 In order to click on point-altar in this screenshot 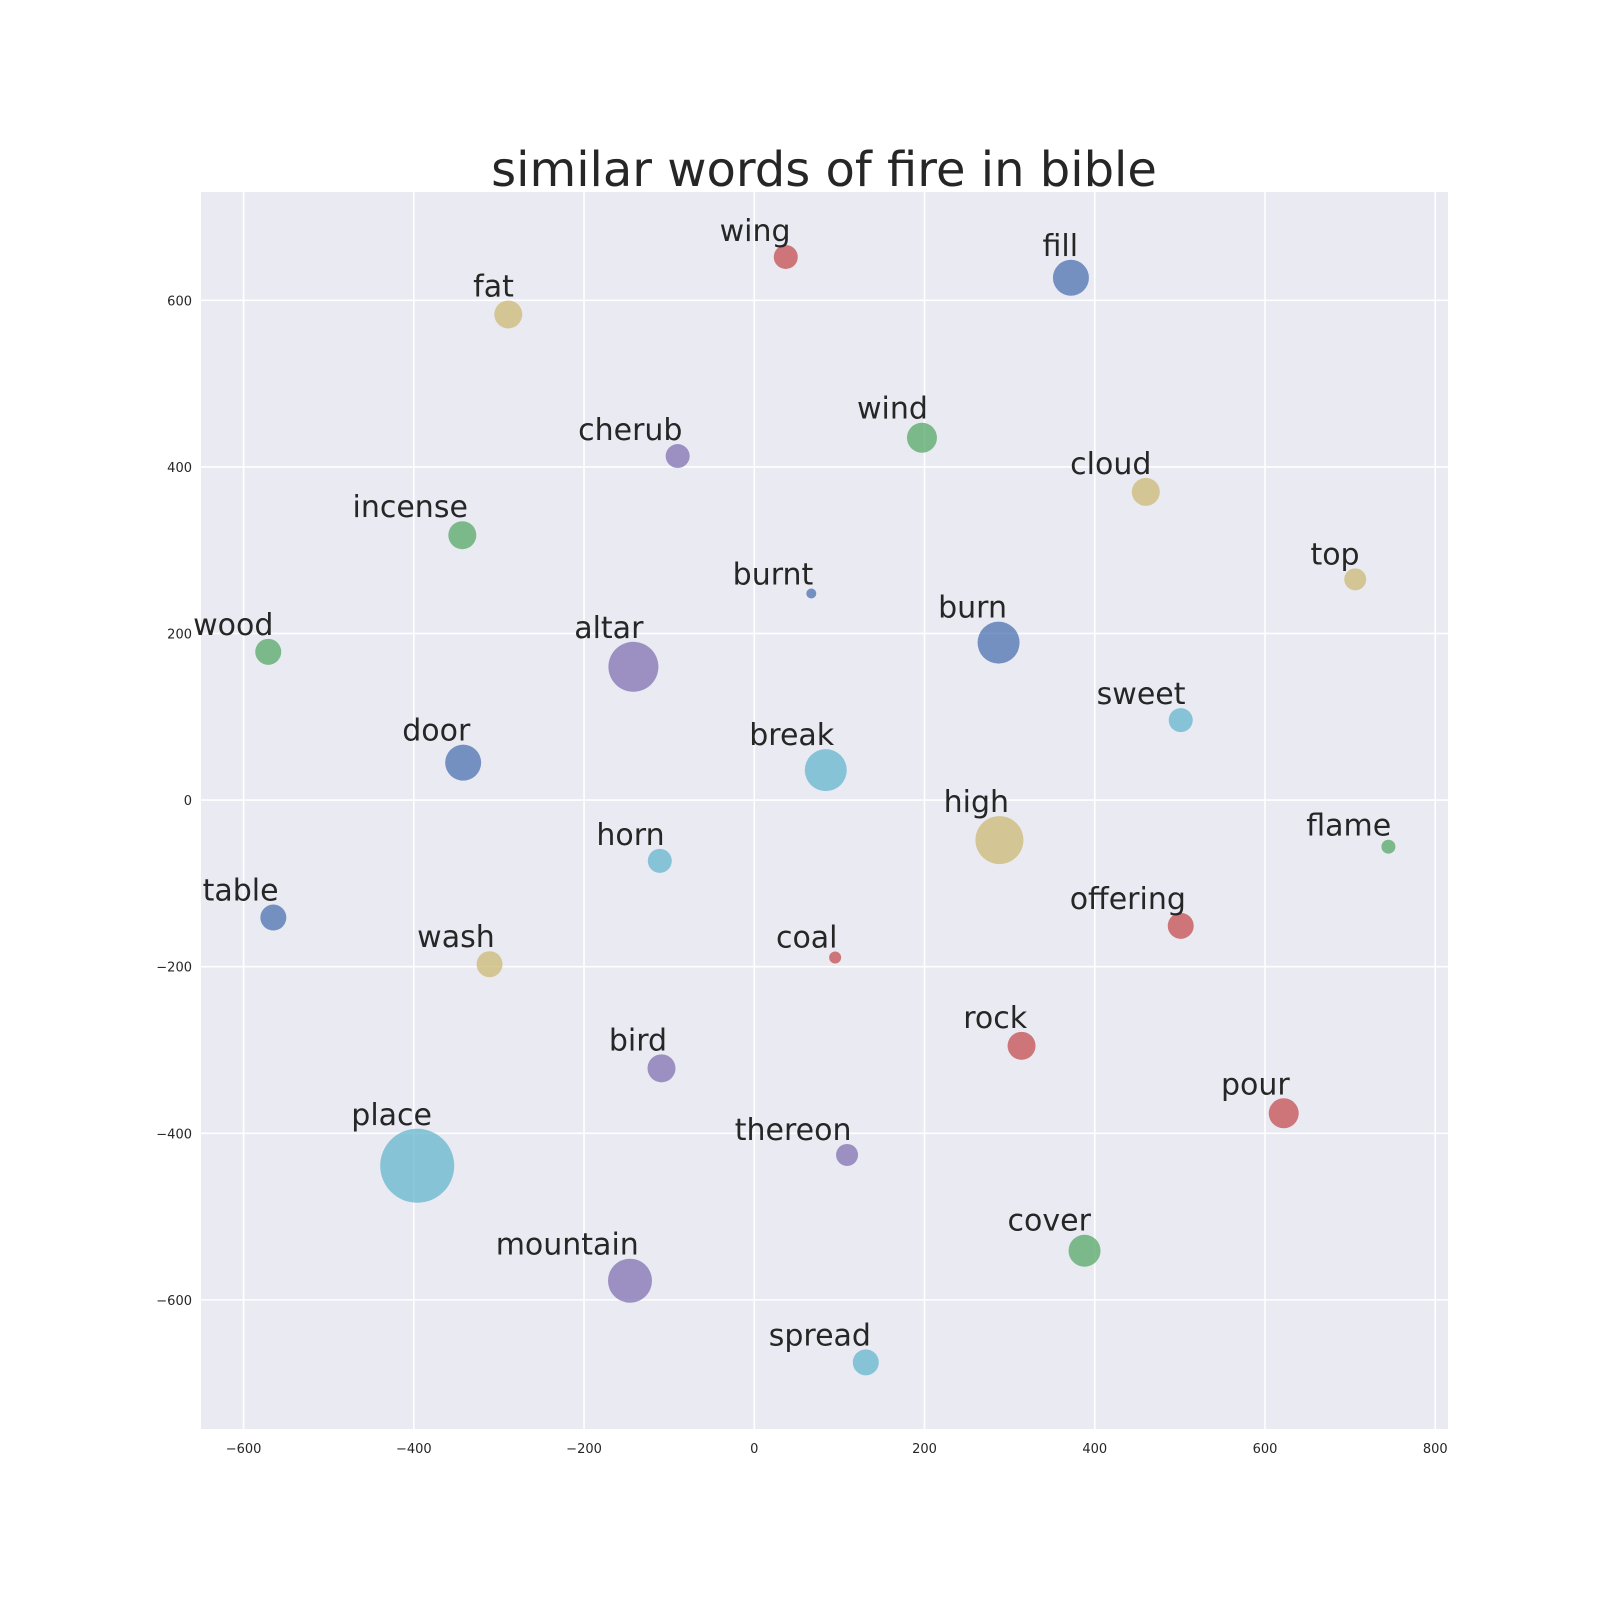, I will do `click(633, 666)`.